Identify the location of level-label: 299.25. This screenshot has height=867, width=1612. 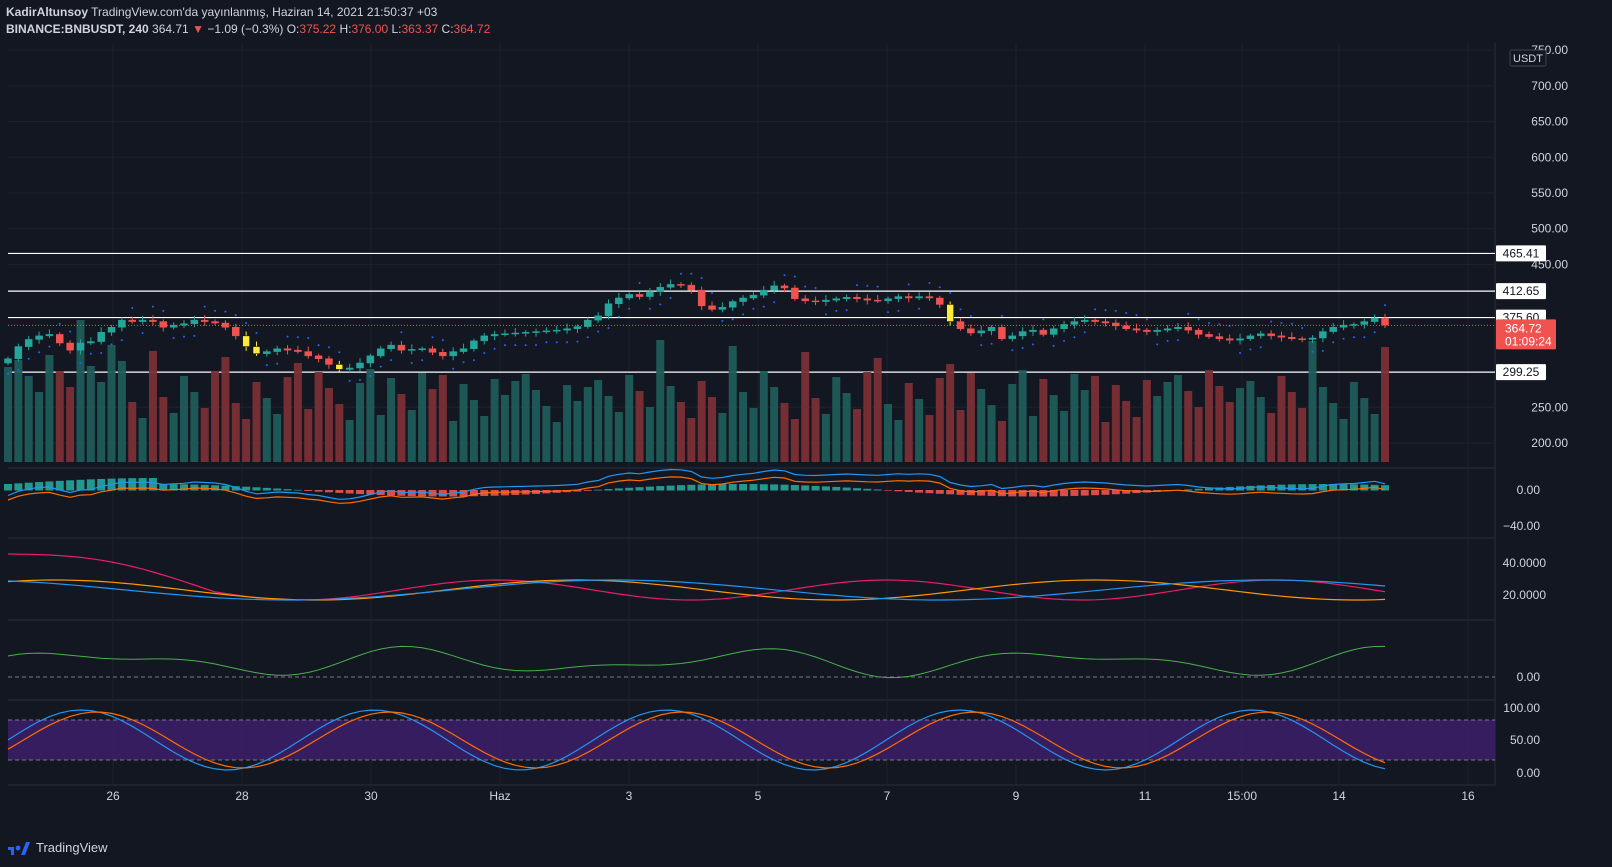
(1521, 372).